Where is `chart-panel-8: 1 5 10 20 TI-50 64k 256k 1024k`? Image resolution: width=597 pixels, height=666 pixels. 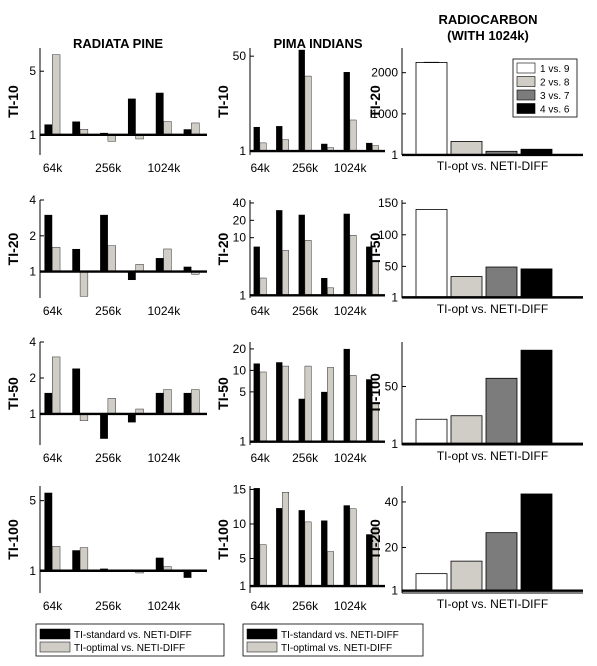 chart-panel-8: 1 5 10 20 TI-50 64k 256k 1024k is located at coordinates (300, 403).